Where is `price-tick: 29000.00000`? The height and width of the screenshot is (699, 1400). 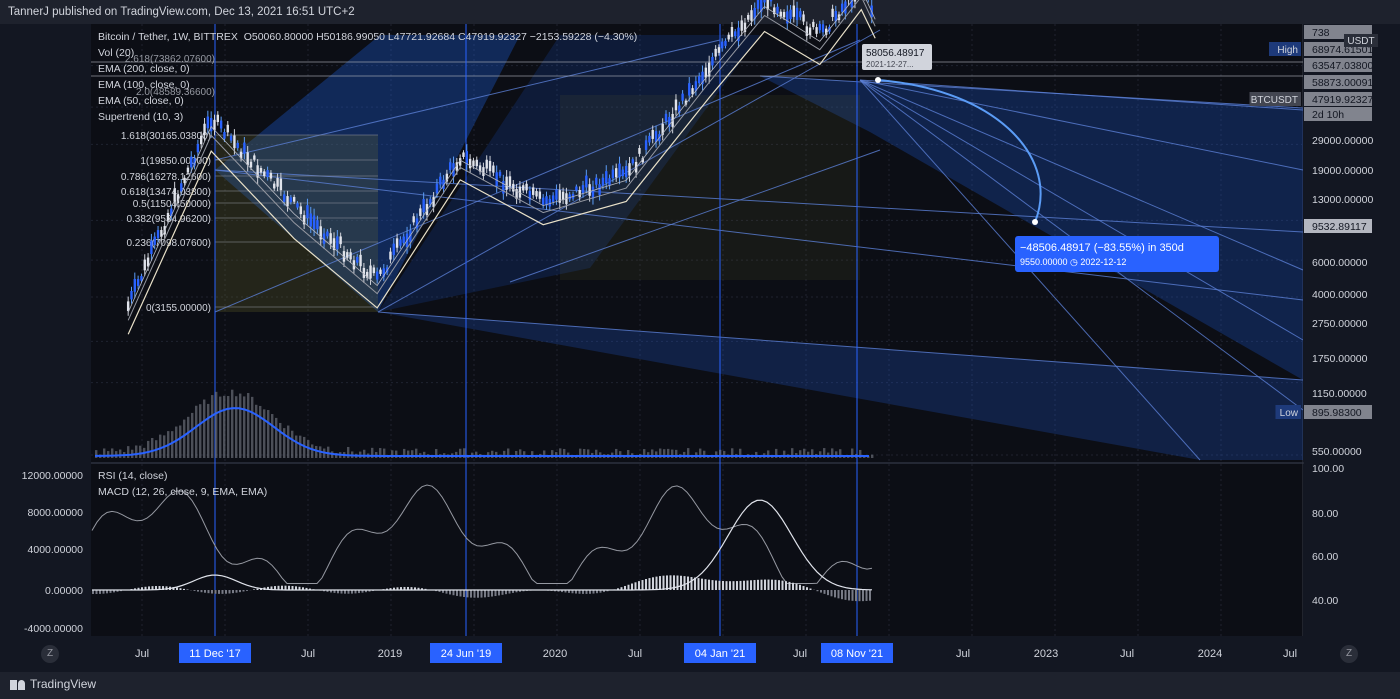
price-tick: 29000.00000 is located at coordinates (1342, 141).